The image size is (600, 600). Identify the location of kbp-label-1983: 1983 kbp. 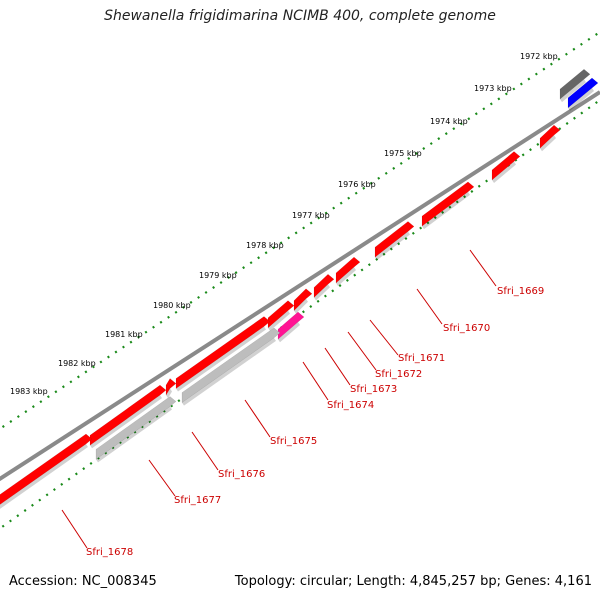
(29, 391).